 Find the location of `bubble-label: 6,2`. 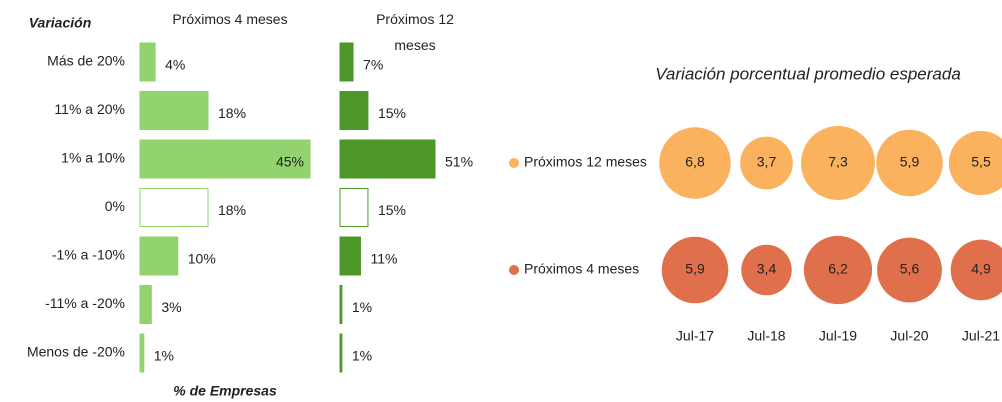

bubble-label: 6,2 is located at coordinates (838, 269).